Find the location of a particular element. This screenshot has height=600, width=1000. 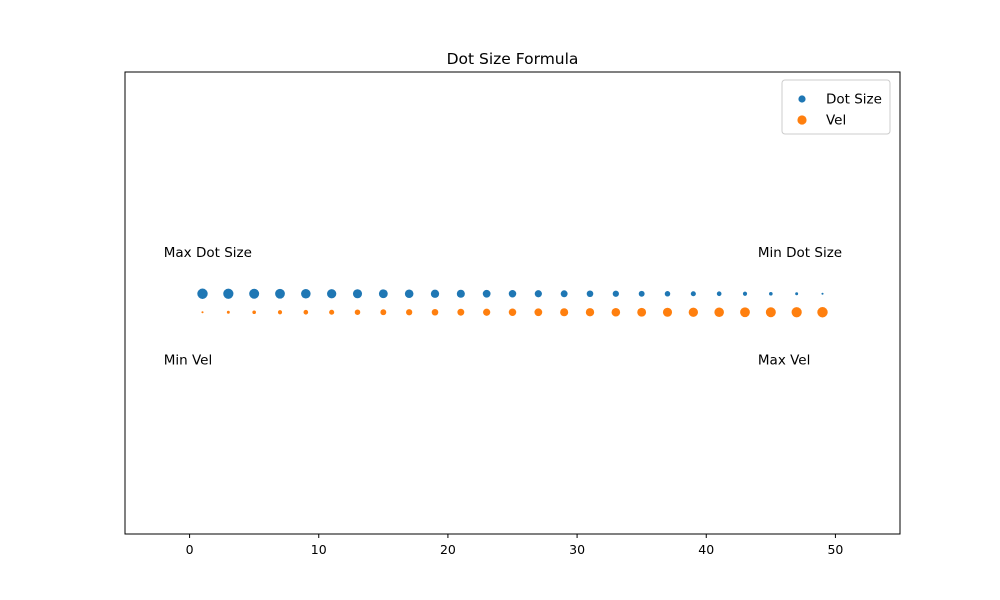

annotation-max-dot-size: Max Dot Size is located at coordinates (208, 253).